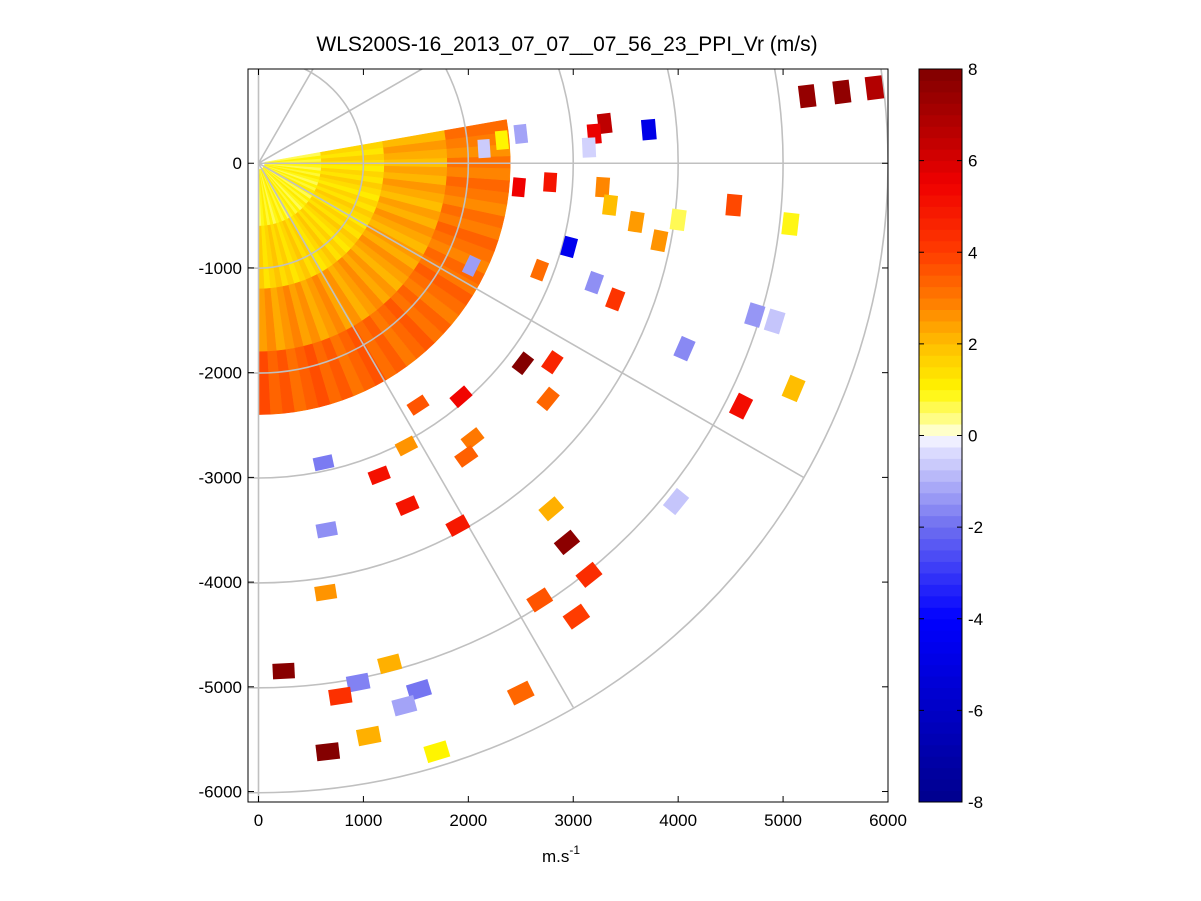 This screenshot has height=901, width=1201. I want to click on y-tick-label: -6000, so click(220, 792).